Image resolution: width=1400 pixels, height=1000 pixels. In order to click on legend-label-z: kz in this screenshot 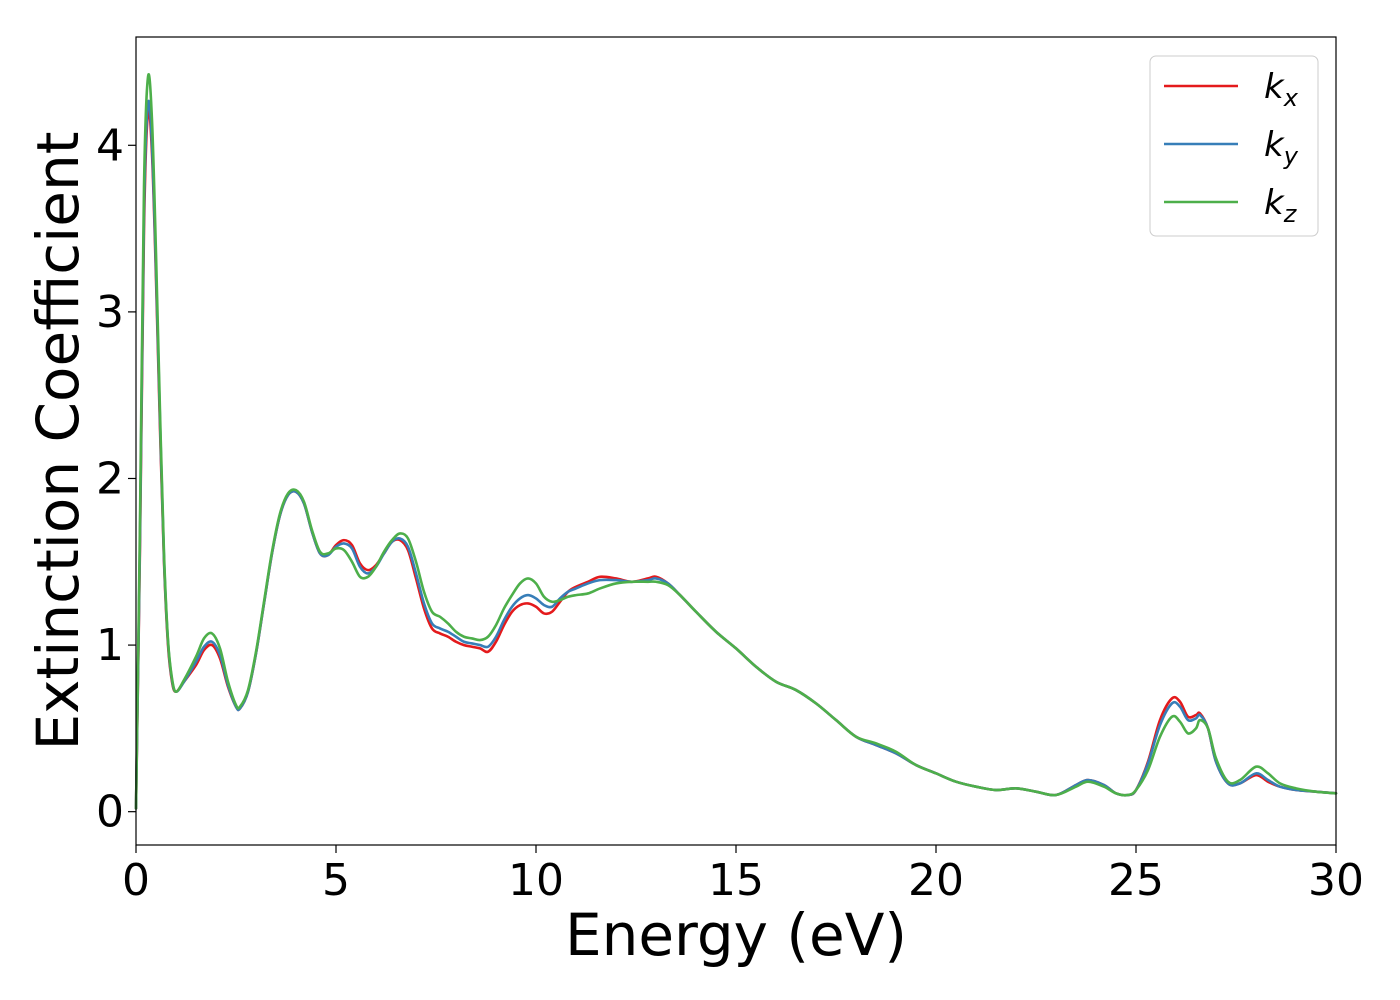, I will do `click(1281, 205)`.